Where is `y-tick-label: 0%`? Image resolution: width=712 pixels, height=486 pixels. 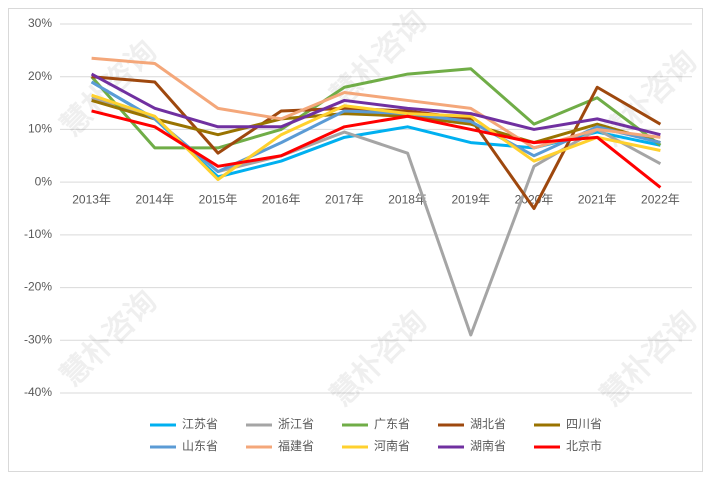
y-tick-label: 0% is located at coordinates (44, 181).